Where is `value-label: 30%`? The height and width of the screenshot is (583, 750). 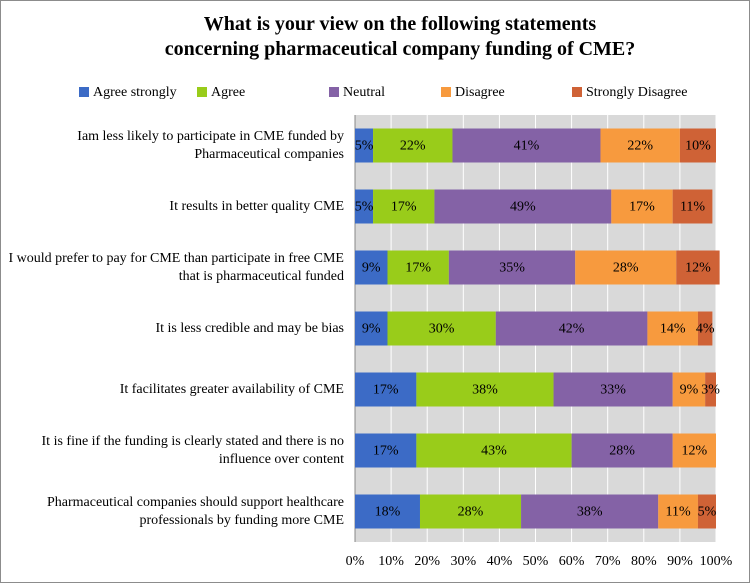 value-label: 30% is located at coordinates (442, 329).